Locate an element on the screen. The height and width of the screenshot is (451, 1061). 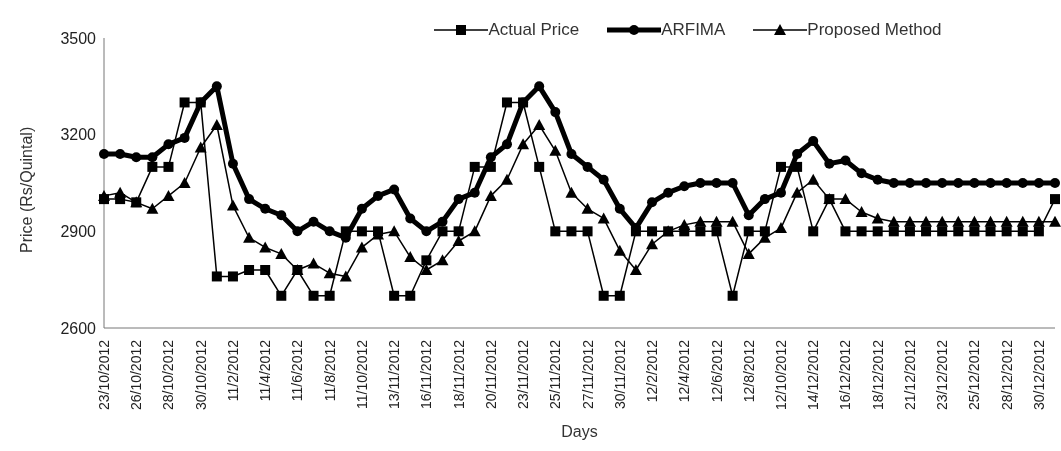
y-tick-label: 2600 is located at coordinates (78, 328).